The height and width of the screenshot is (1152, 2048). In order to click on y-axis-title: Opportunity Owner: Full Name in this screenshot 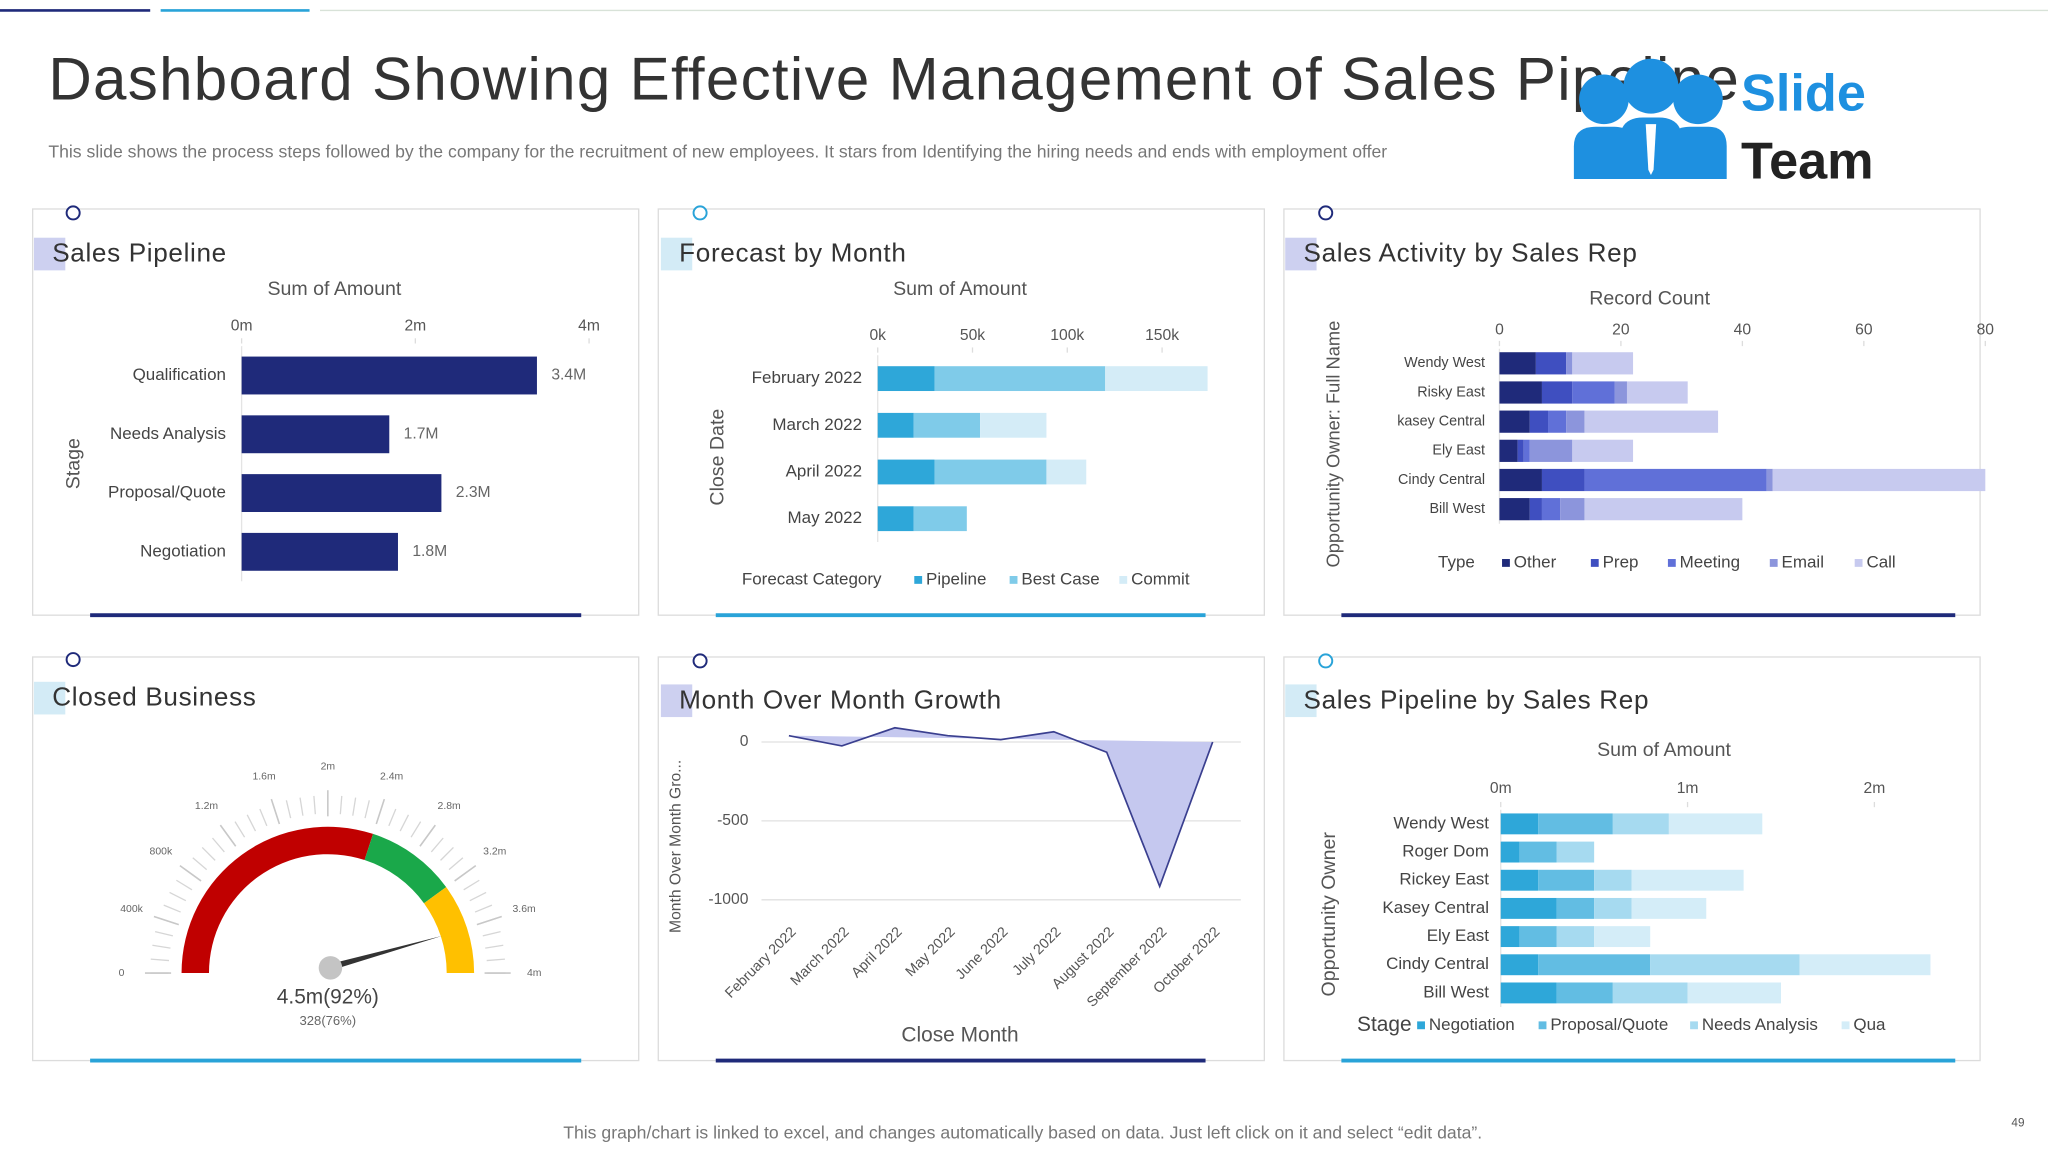, I will do `click(1333, 444)`.